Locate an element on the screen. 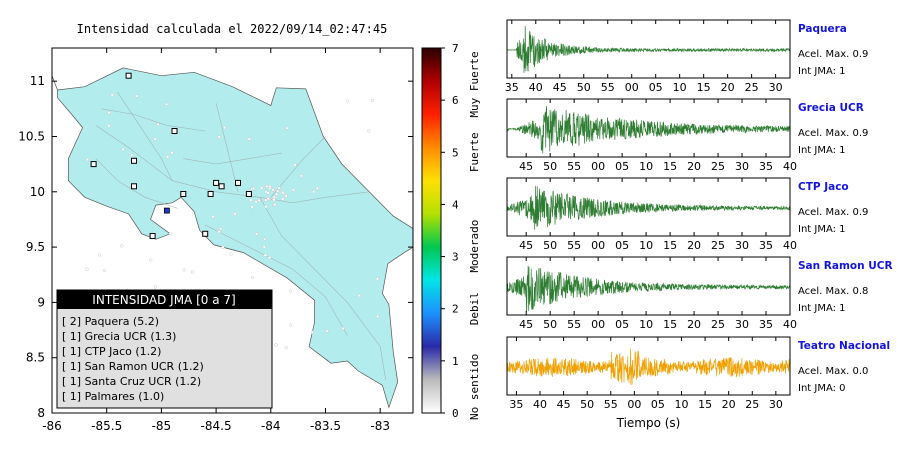  waveform-trace is located at coordinates (648, 367).